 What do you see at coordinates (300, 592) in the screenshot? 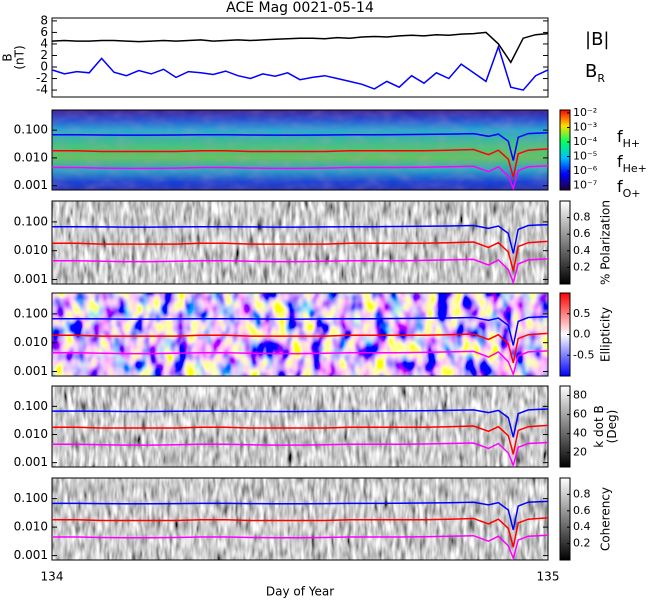
I see `x-axis-label: Day of Year` at bounding box center [300, 592].